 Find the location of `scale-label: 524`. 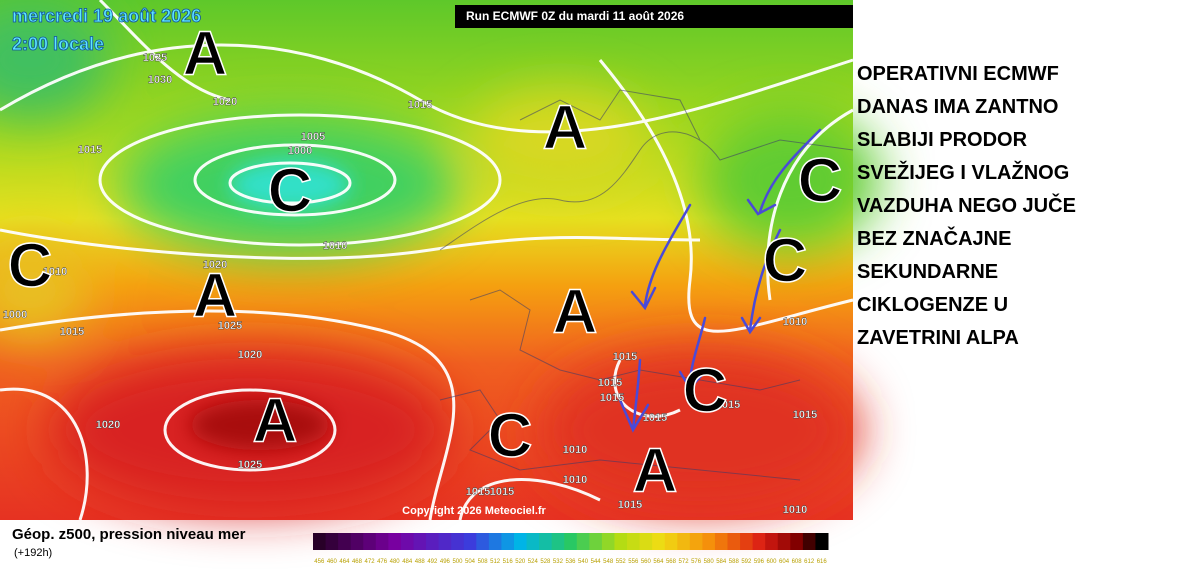

scale-label: 524 is located at coordinates (533, 562).